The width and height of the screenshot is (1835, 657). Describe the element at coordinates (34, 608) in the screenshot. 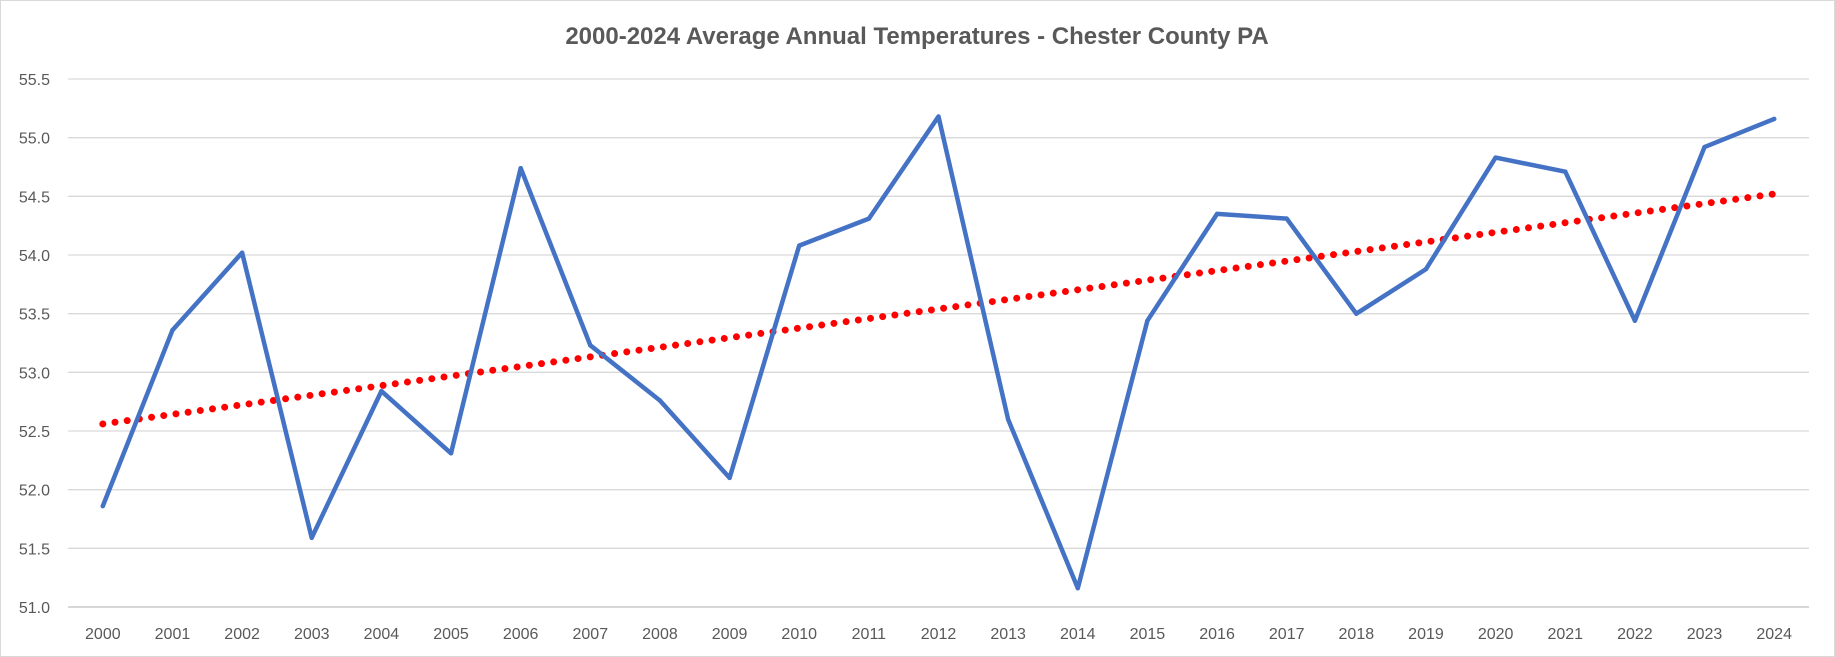

I see `y-tick-label: 51.0` at that location.